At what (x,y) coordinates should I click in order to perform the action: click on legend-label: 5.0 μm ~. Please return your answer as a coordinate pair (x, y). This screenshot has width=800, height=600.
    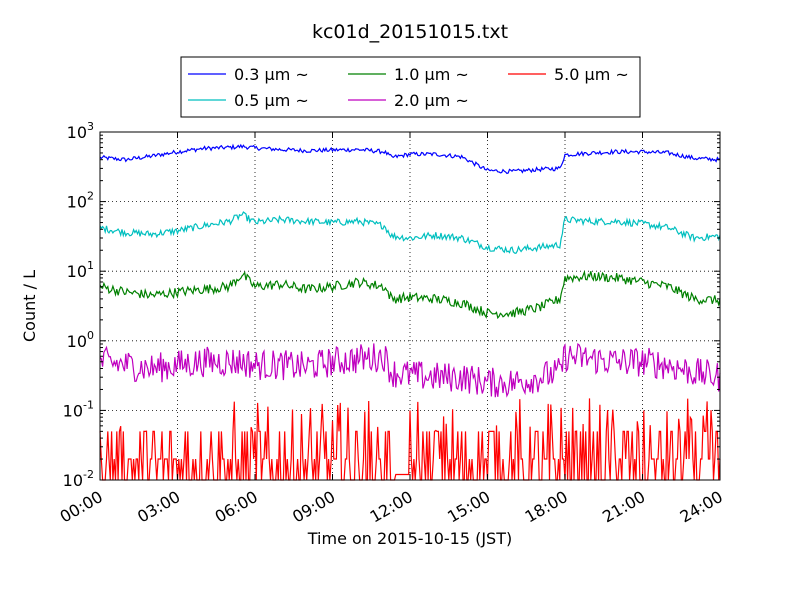
    Looking at the image, I should click on (591, 74).